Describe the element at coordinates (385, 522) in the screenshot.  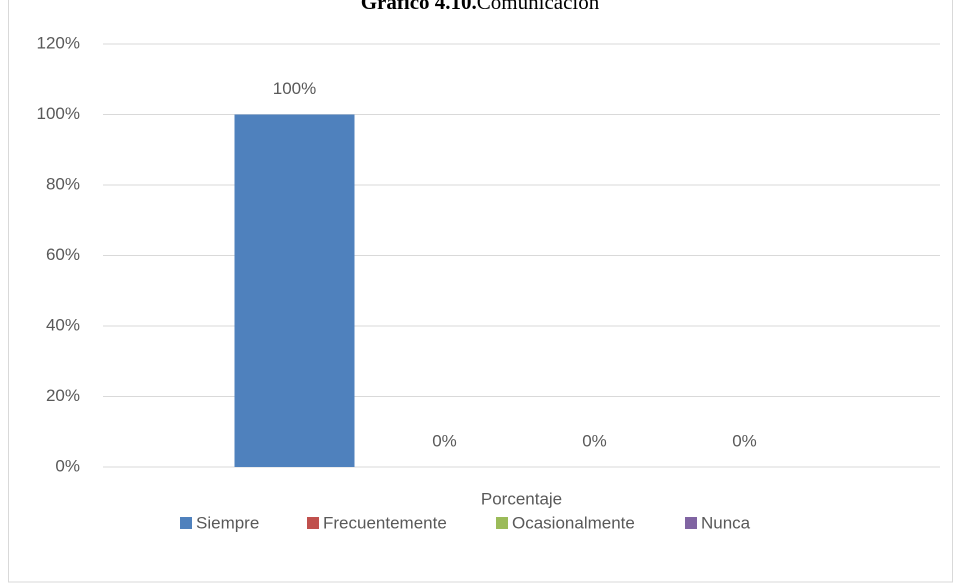
I see `legend-label: Frecuentemente` at that location.